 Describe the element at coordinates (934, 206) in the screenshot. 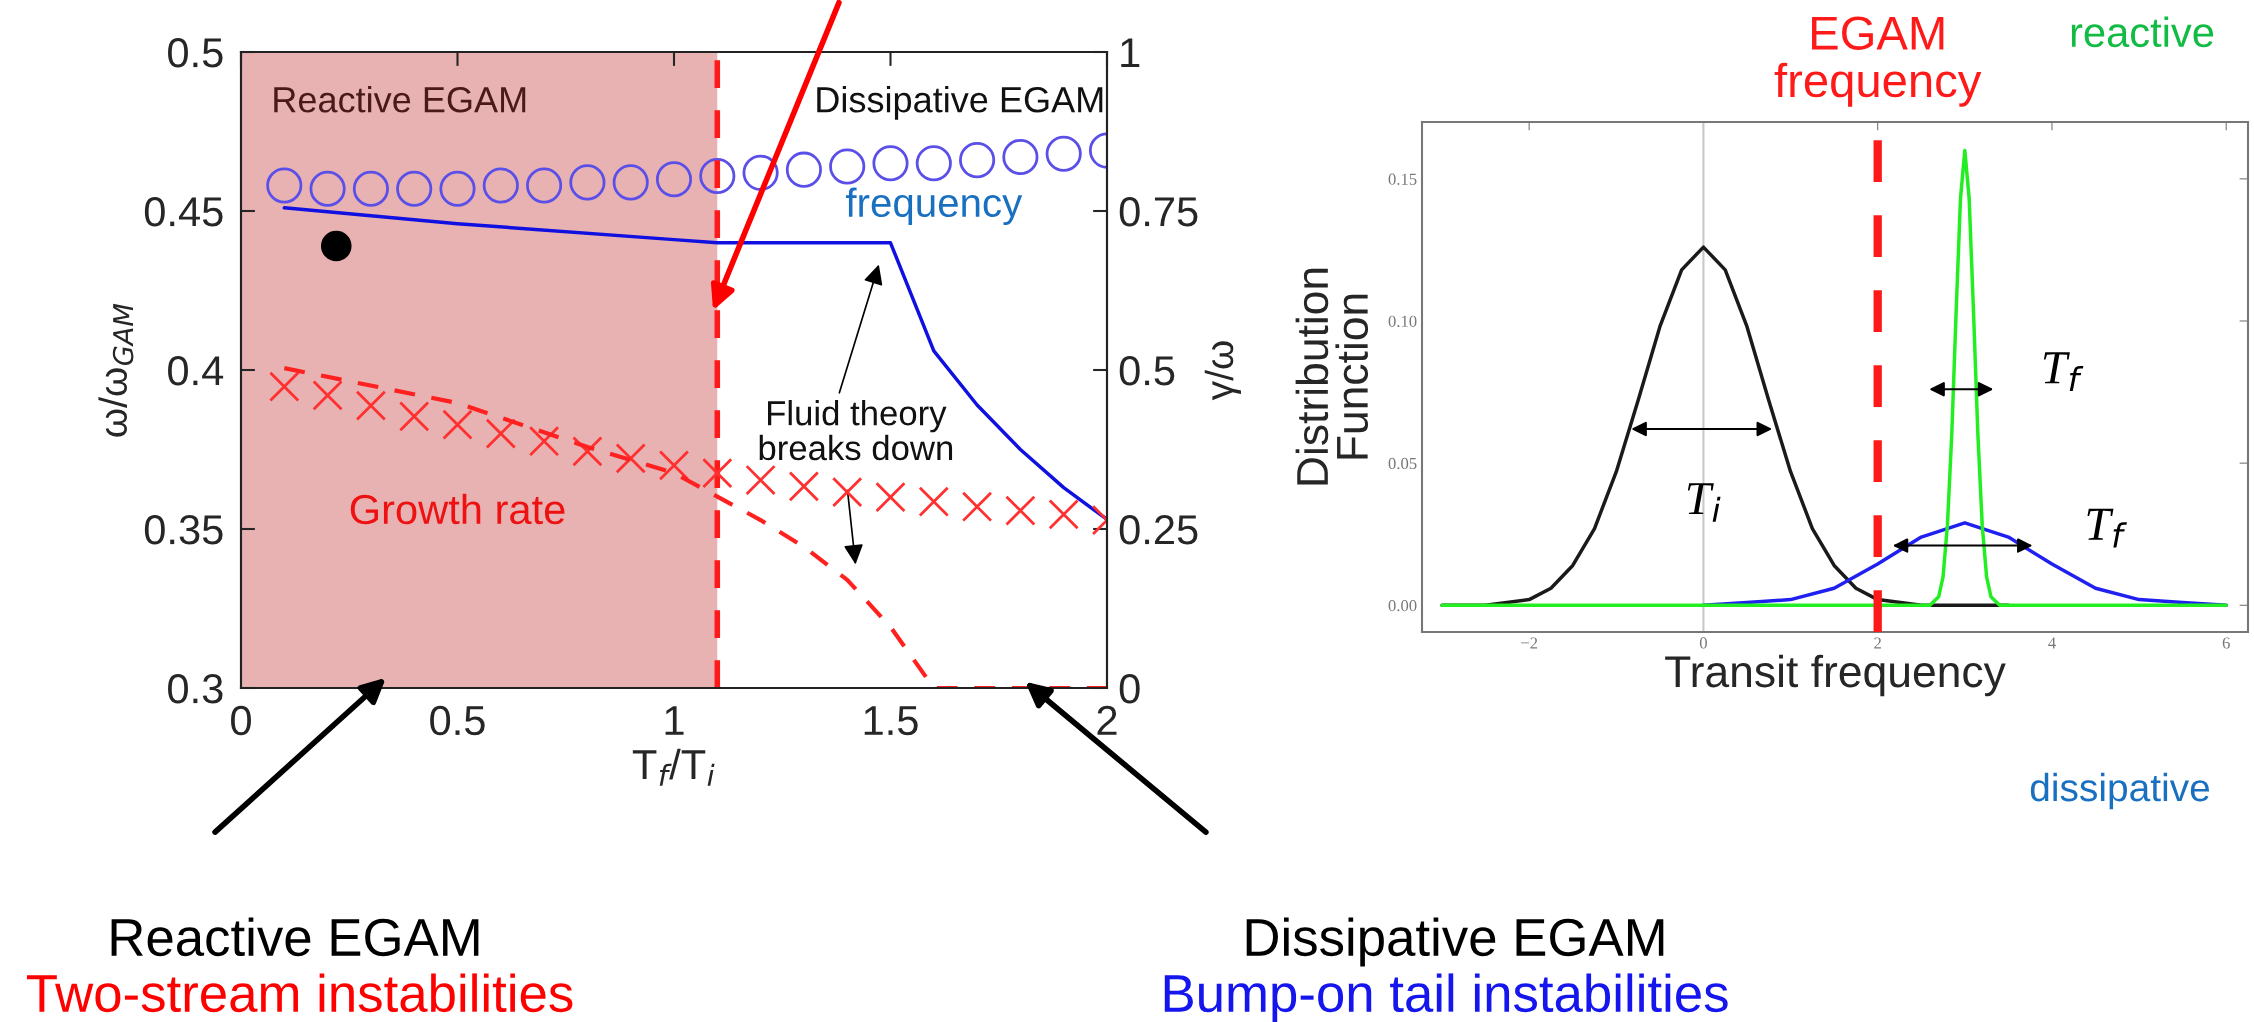

I see `annotation: frequency` at that location.